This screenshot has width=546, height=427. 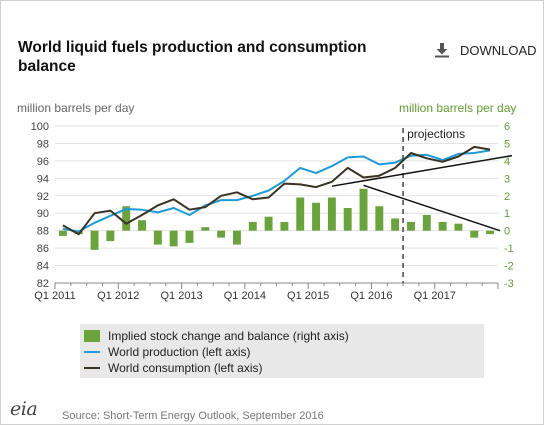 I want to click on left-tick-label: 96, so click(x=43, y=162).